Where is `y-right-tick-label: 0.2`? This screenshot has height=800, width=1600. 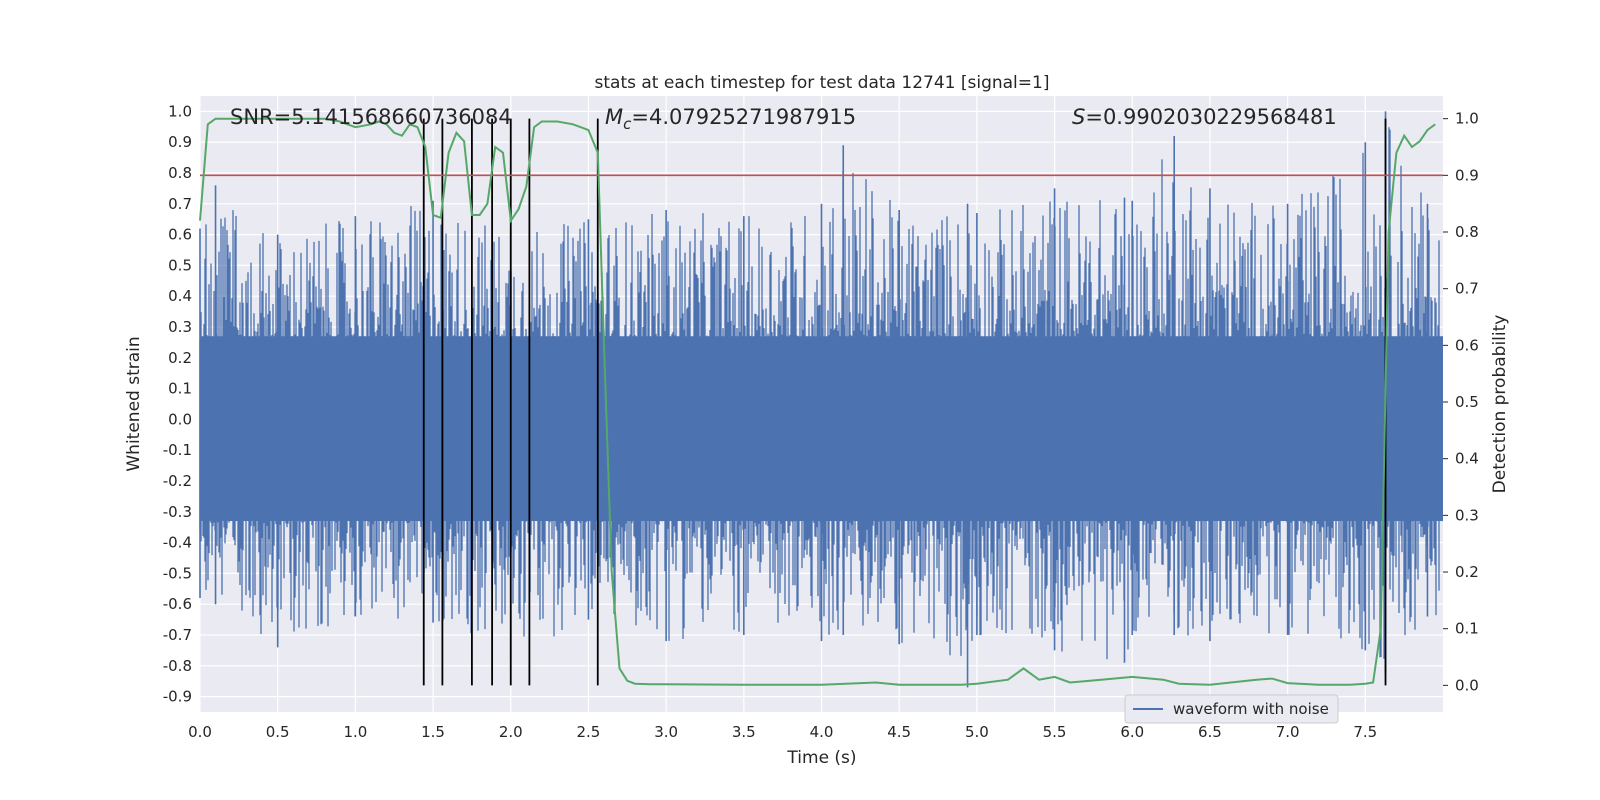 y-right-tick-label: 0.2 is located at coordinates (1467, 572).